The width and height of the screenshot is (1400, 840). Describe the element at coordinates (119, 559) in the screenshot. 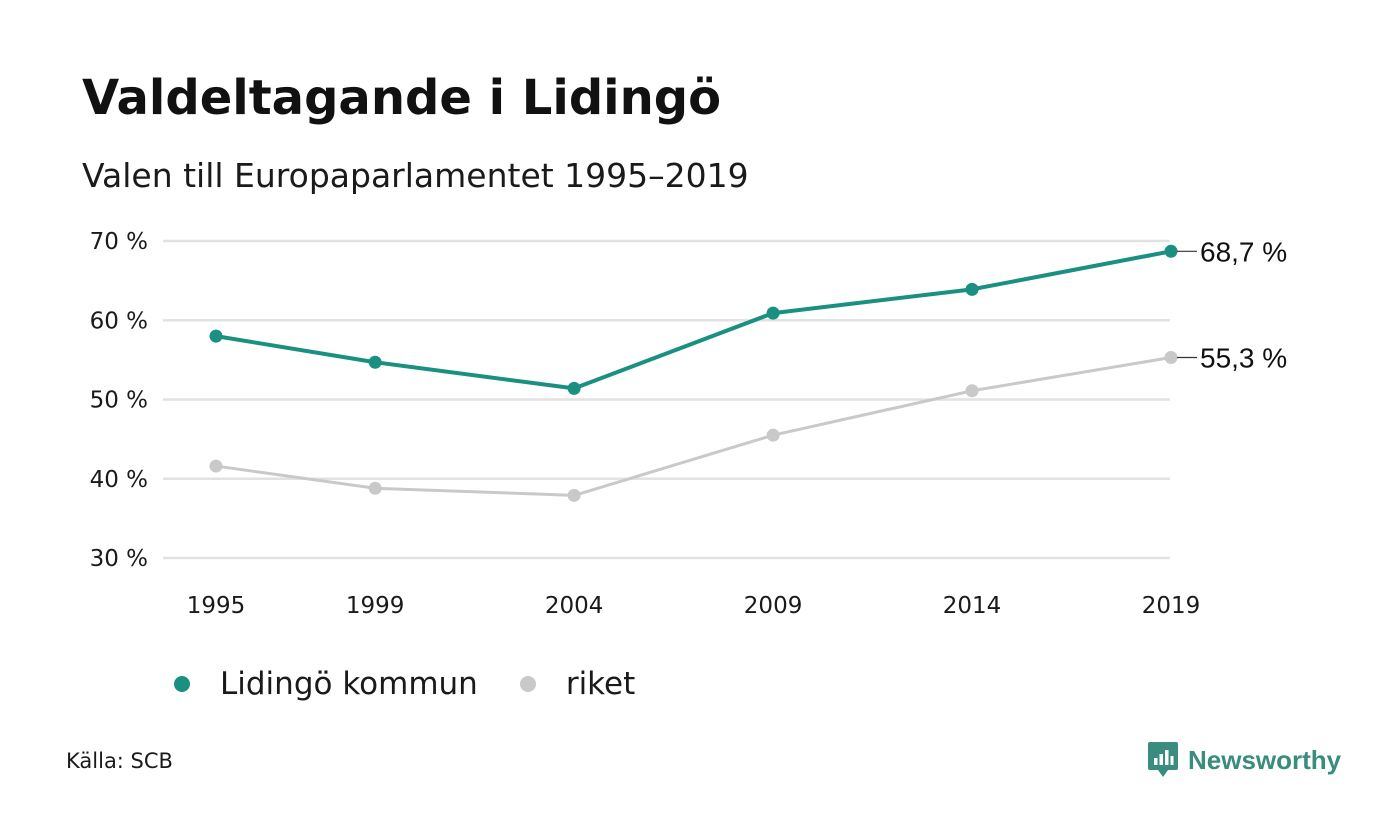

I see `y-tick-label: 30 %` at that location.